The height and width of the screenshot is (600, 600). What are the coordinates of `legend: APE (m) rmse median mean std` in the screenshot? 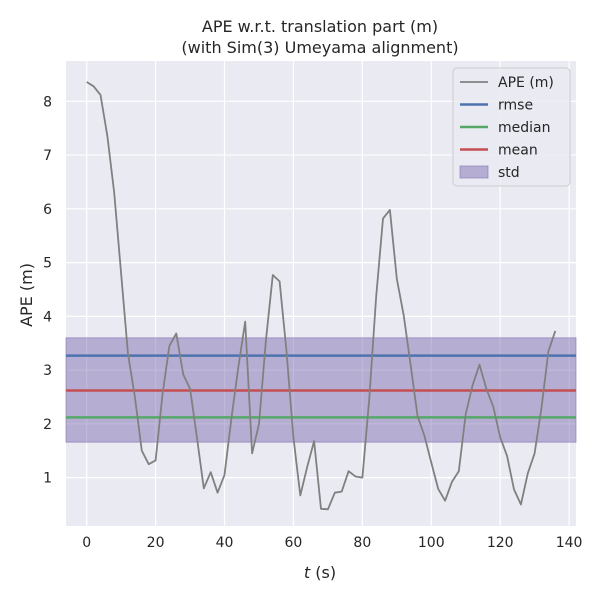 It's located at (511, 127).